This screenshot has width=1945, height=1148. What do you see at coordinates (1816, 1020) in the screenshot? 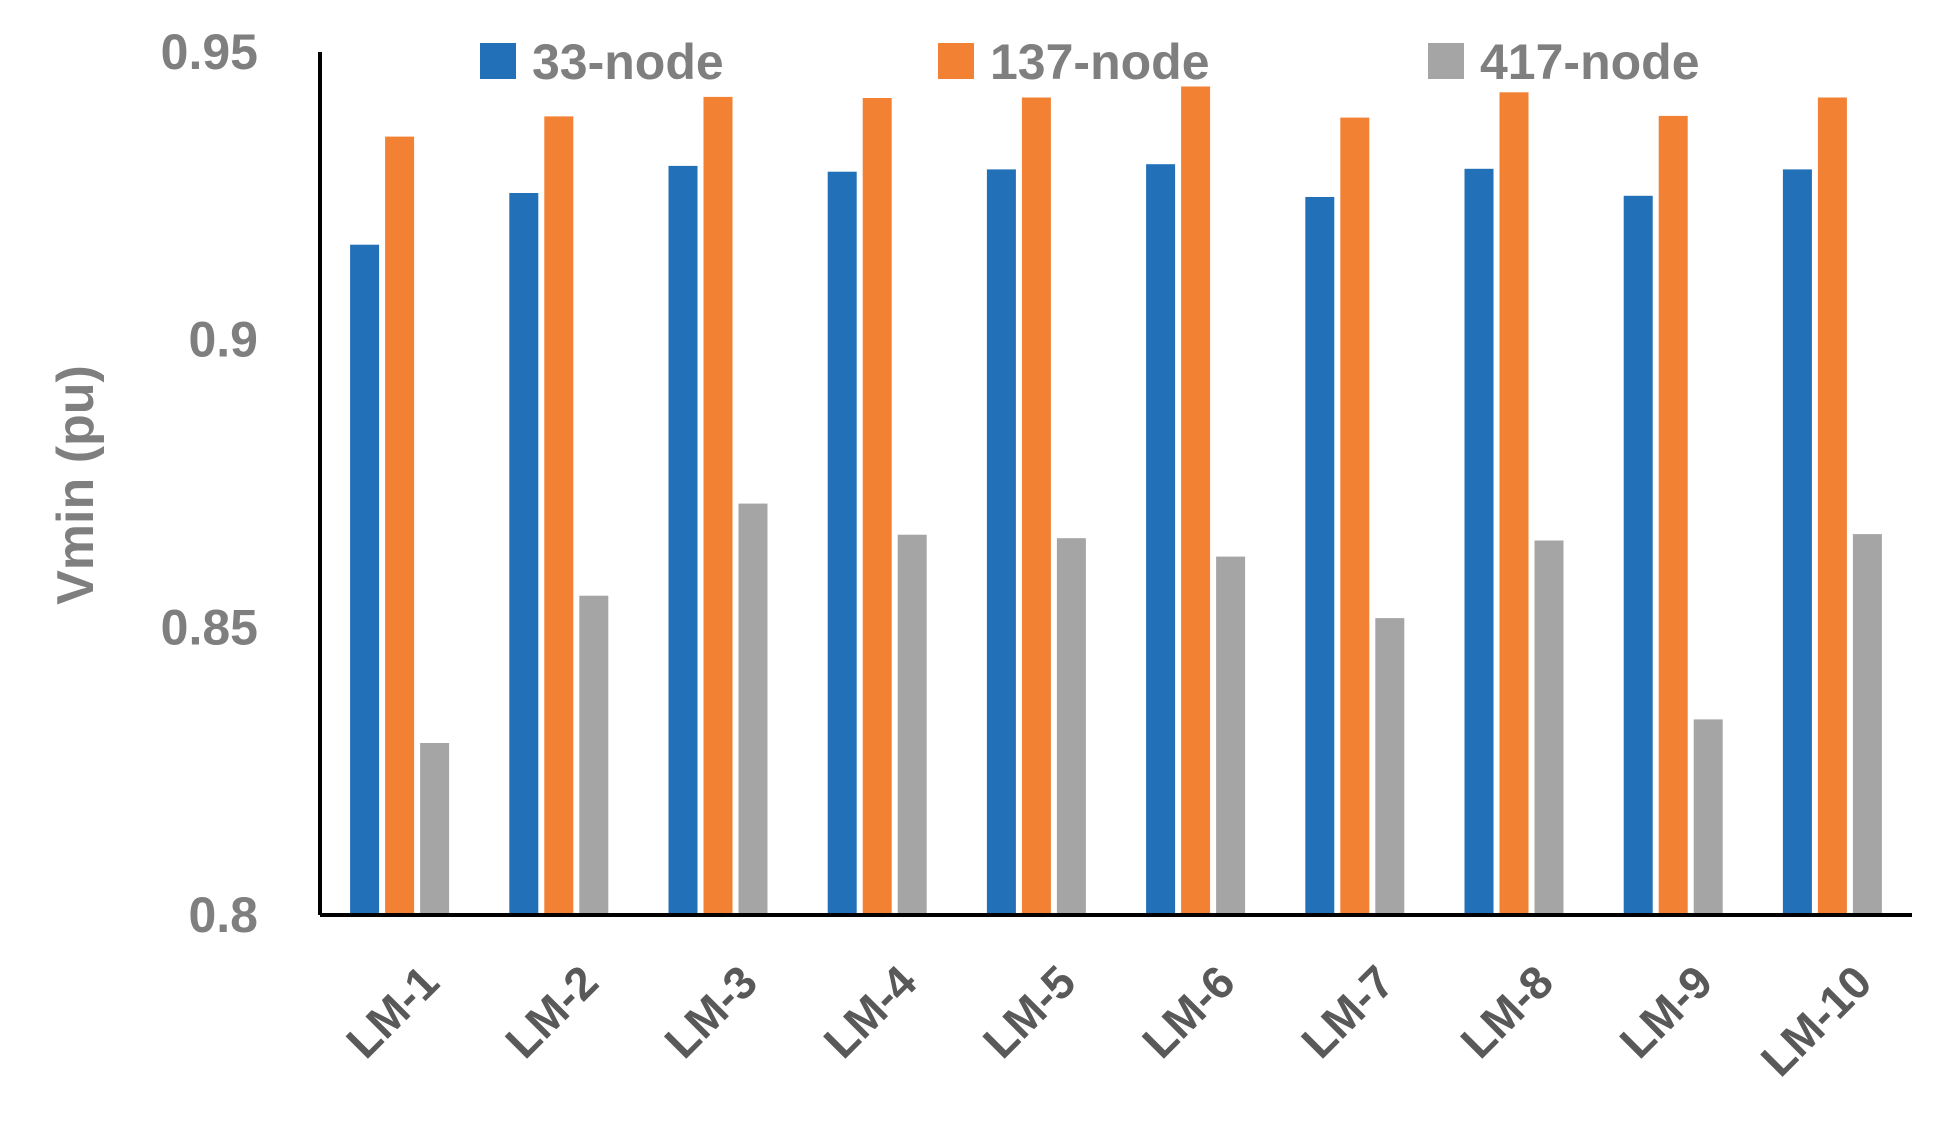
I see `x-tick-label: LM-10` at bounding box center [1816, 1020].